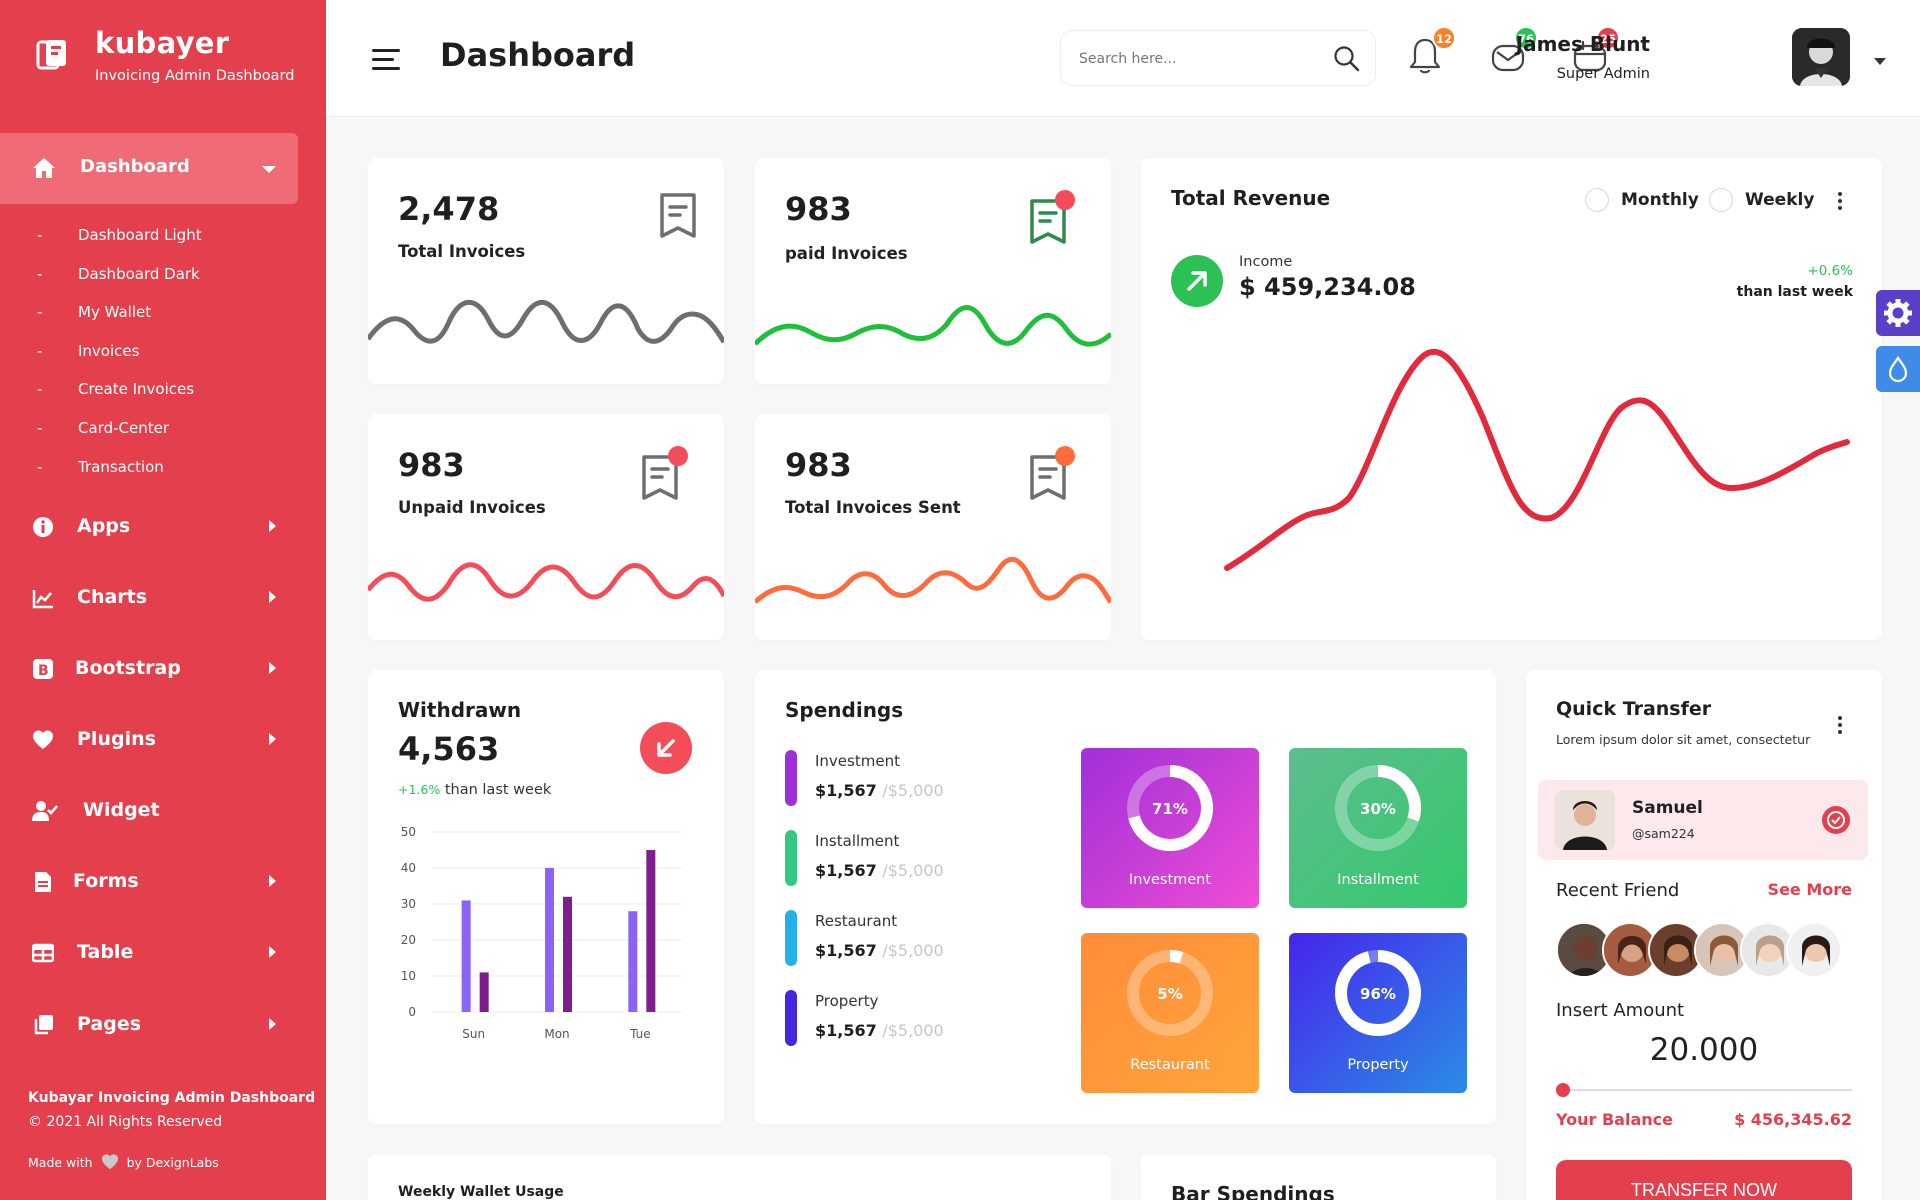 This screenshot has height=1200, width=1920. What do you see at coordinates (1704, 1050) in the screenshot?
I see `amount-input: 20.000` at bounding box center [1704, 1050].